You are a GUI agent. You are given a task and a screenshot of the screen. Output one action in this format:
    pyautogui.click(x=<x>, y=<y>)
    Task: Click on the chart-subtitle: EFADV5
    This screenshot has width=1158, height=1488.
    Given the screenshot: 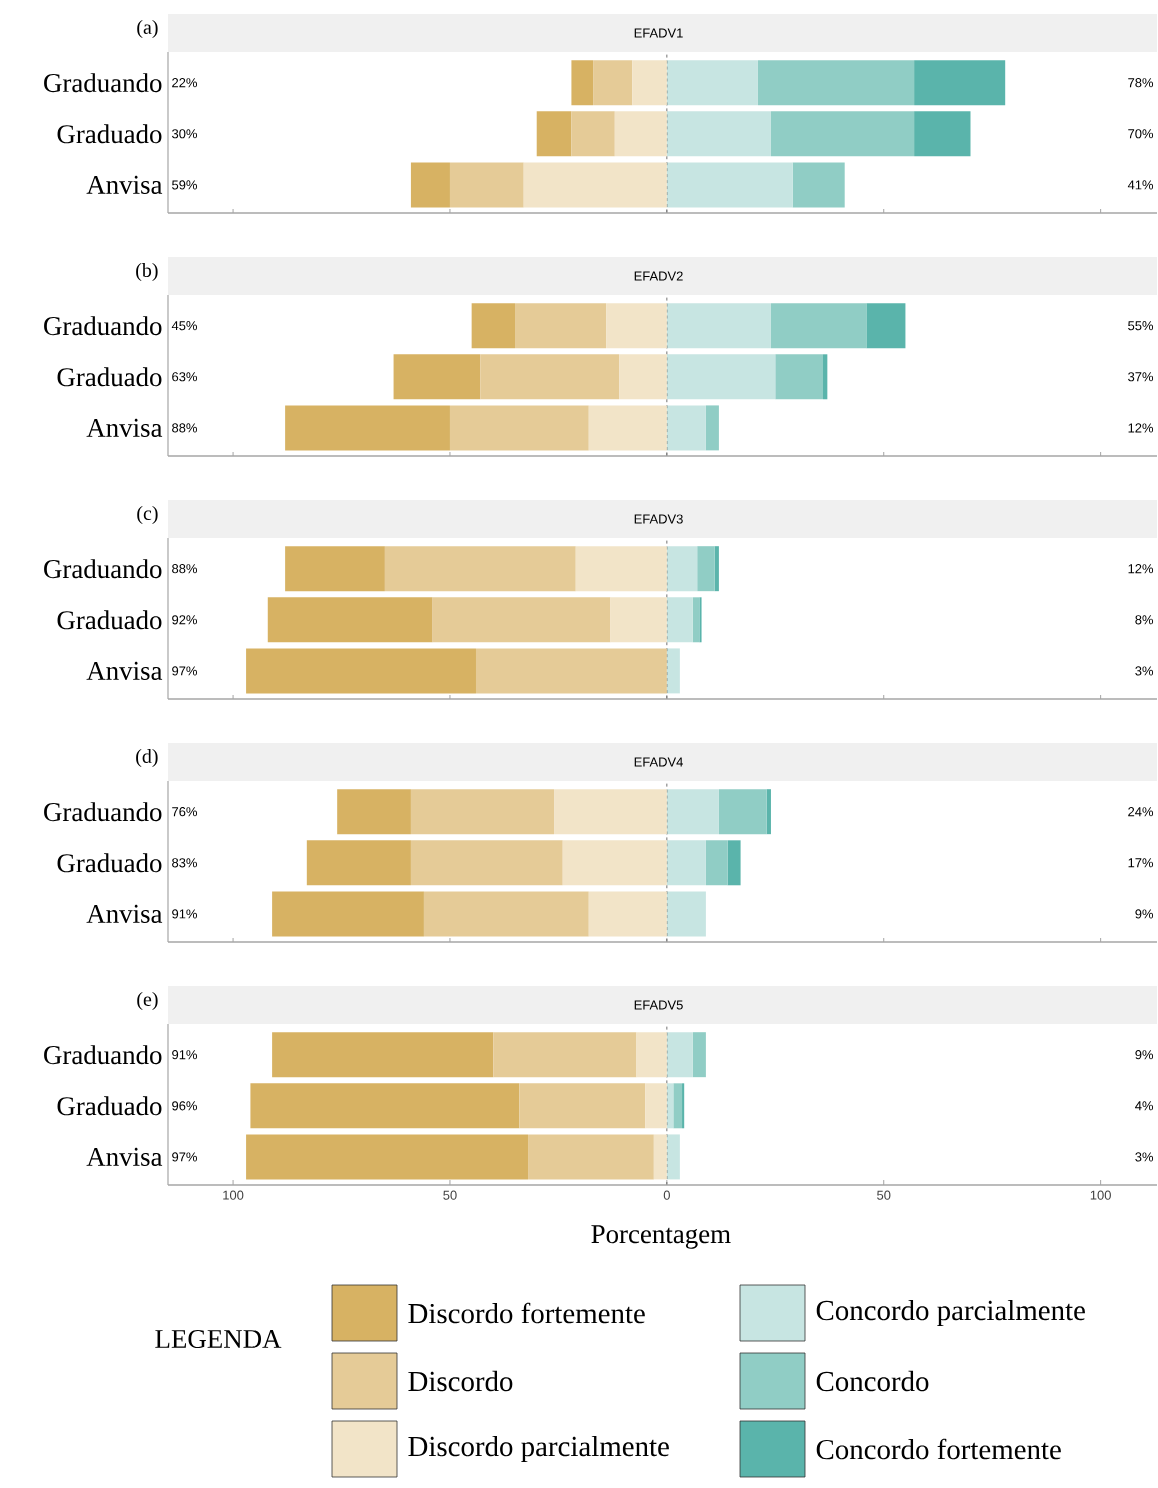 What is the action you would take?
    pyautogui.click(x=658, y=1005)
    